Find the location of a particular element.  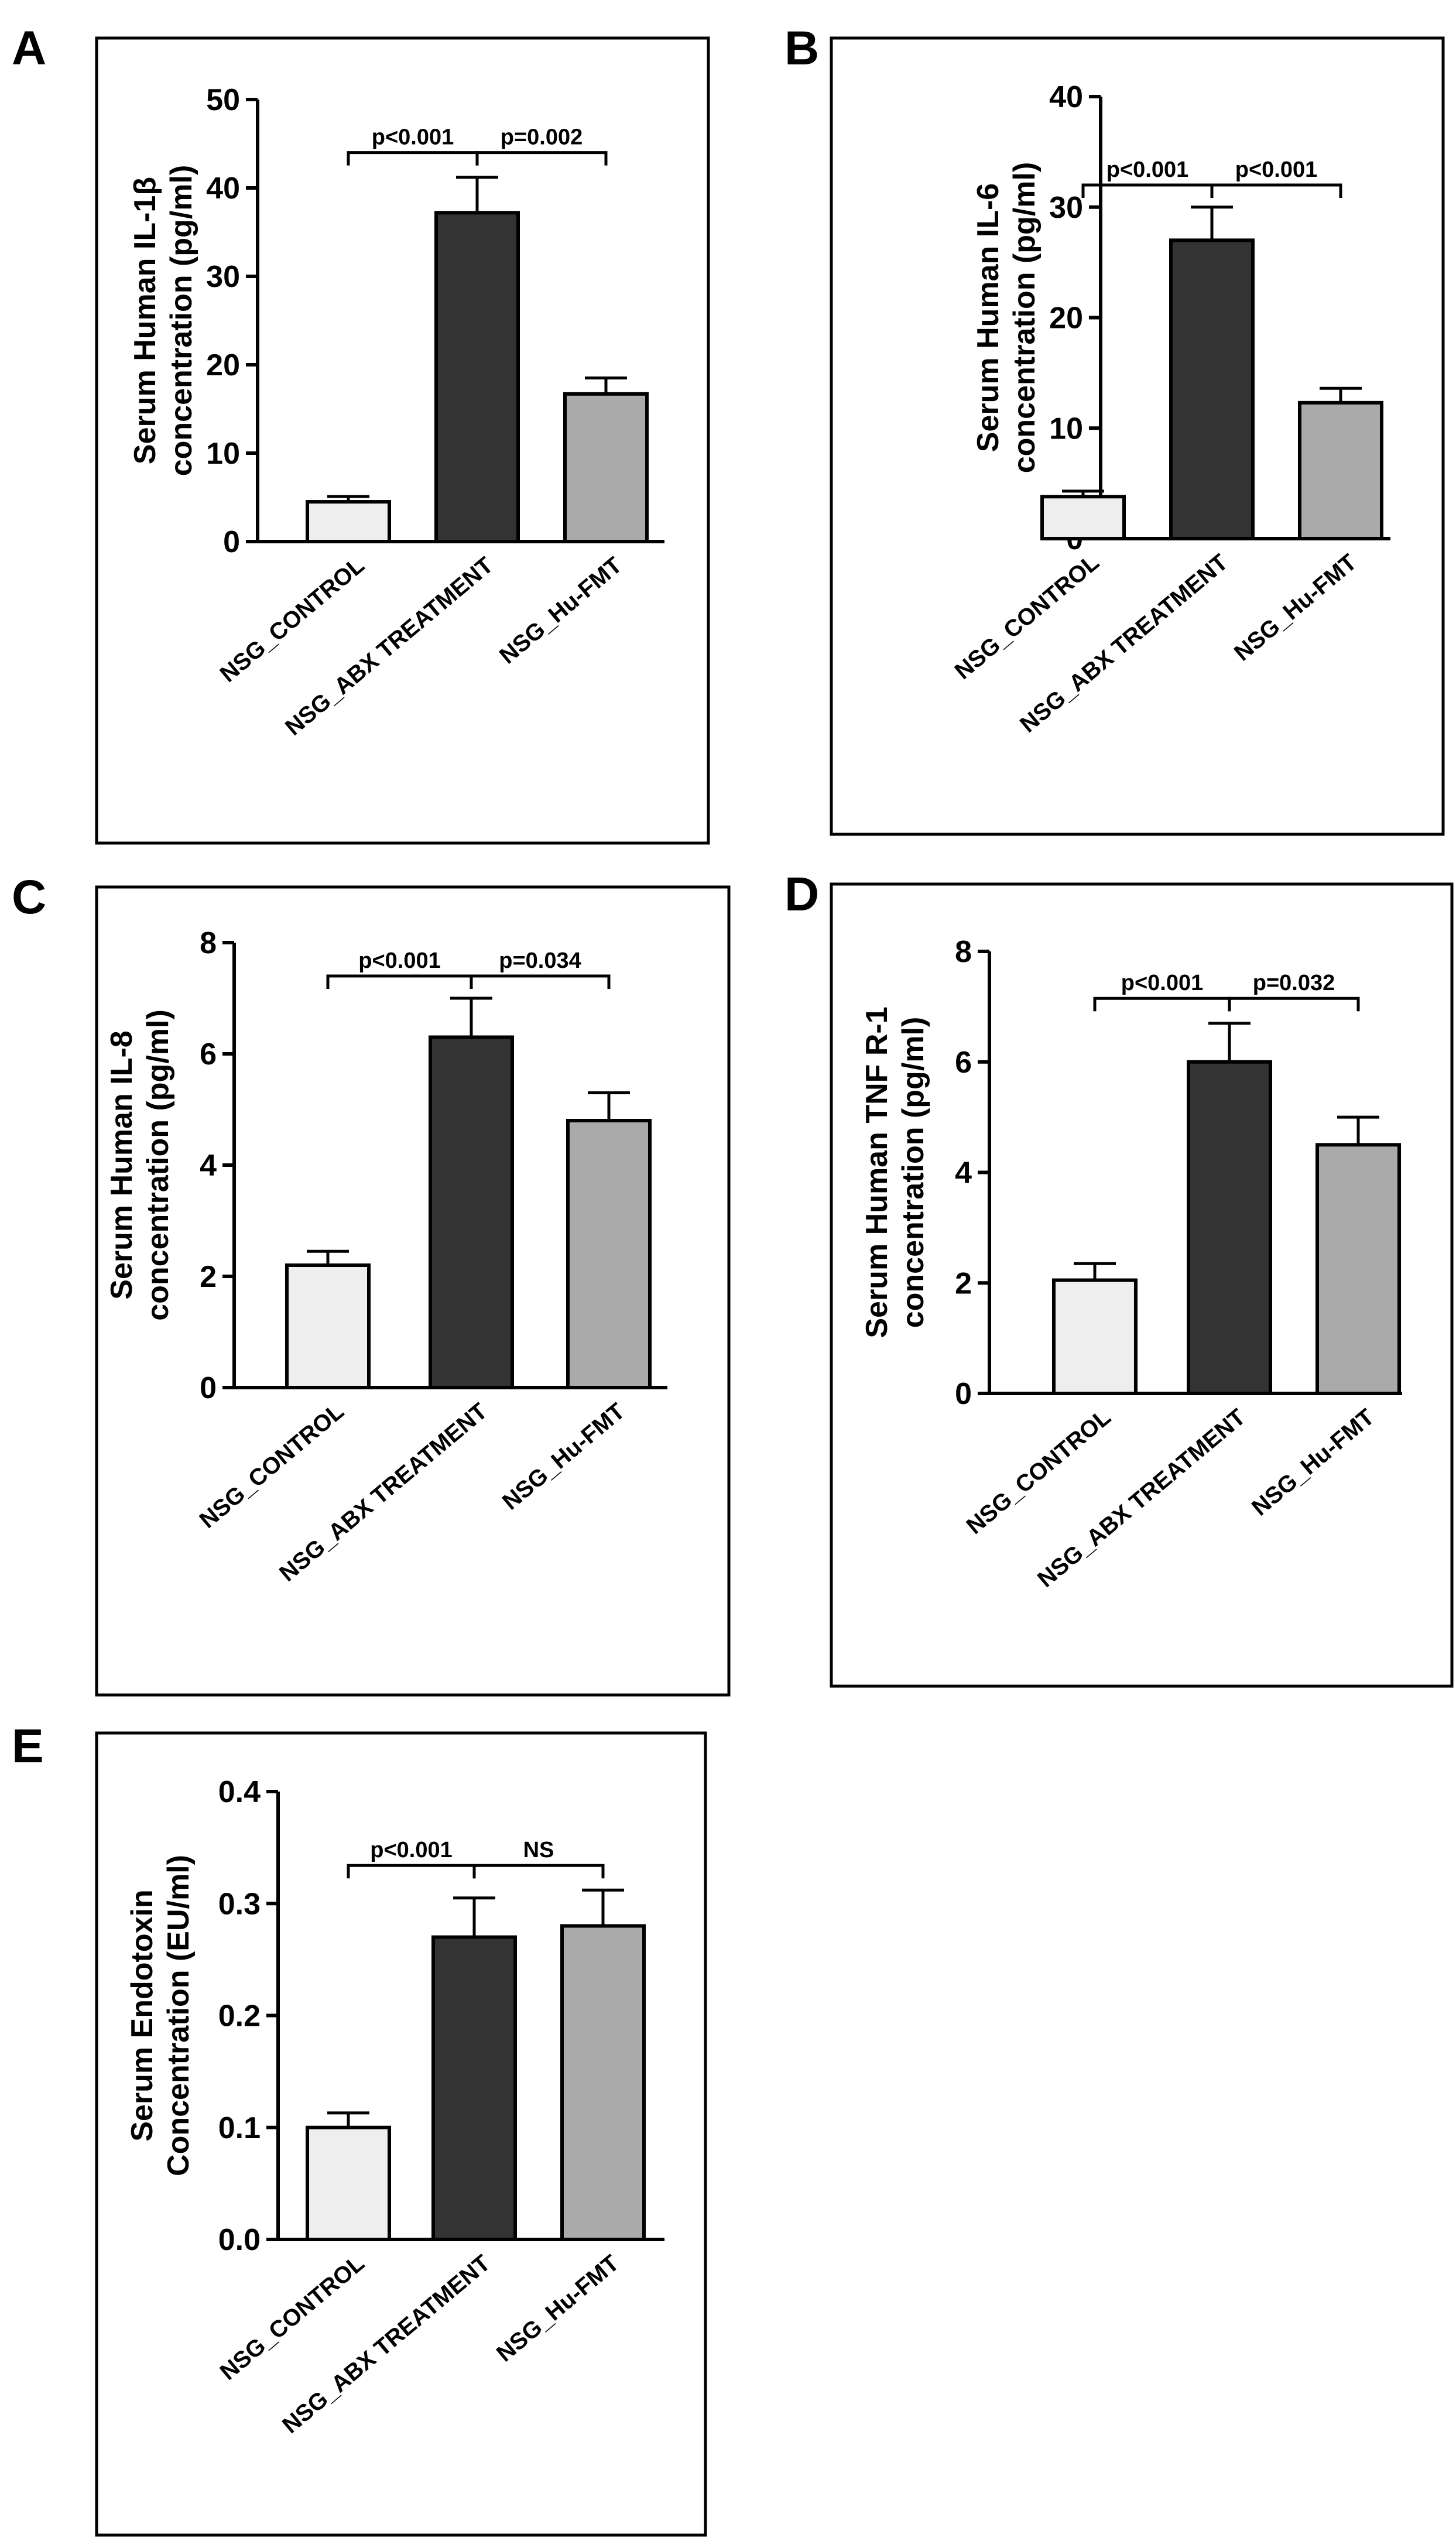

panel-letter: A is located at coordinates (29, 48).